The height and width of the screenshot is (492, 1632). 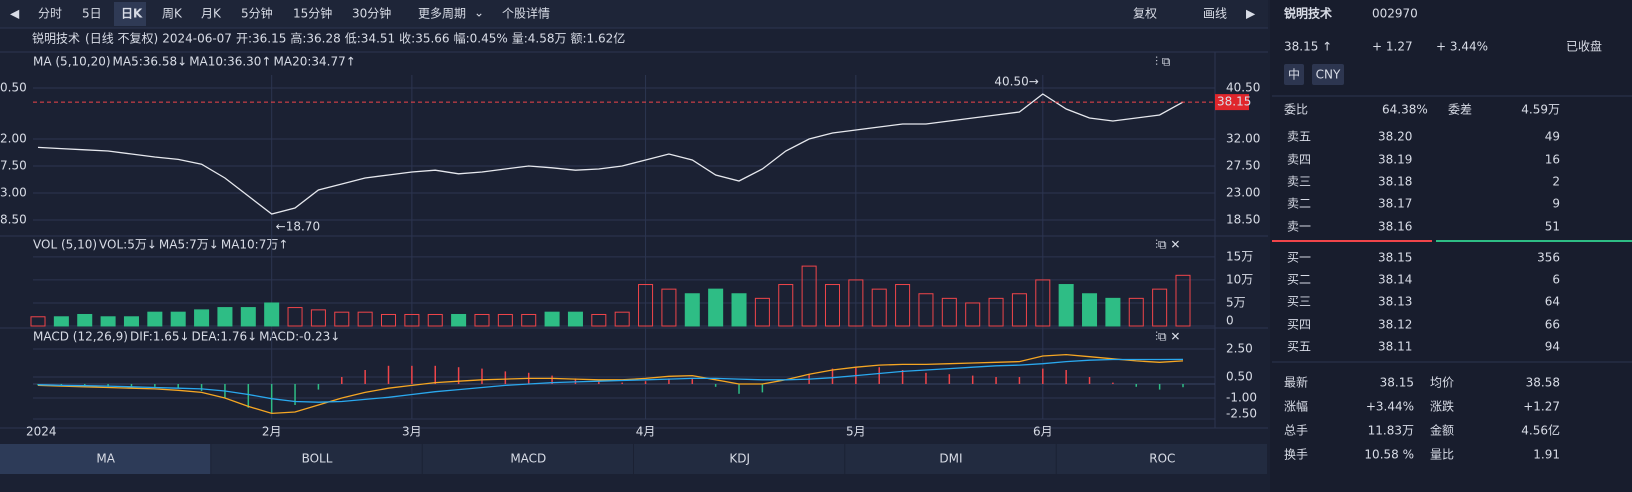 I want to click on book-price: 38.14, so click(x=1395, y=280).